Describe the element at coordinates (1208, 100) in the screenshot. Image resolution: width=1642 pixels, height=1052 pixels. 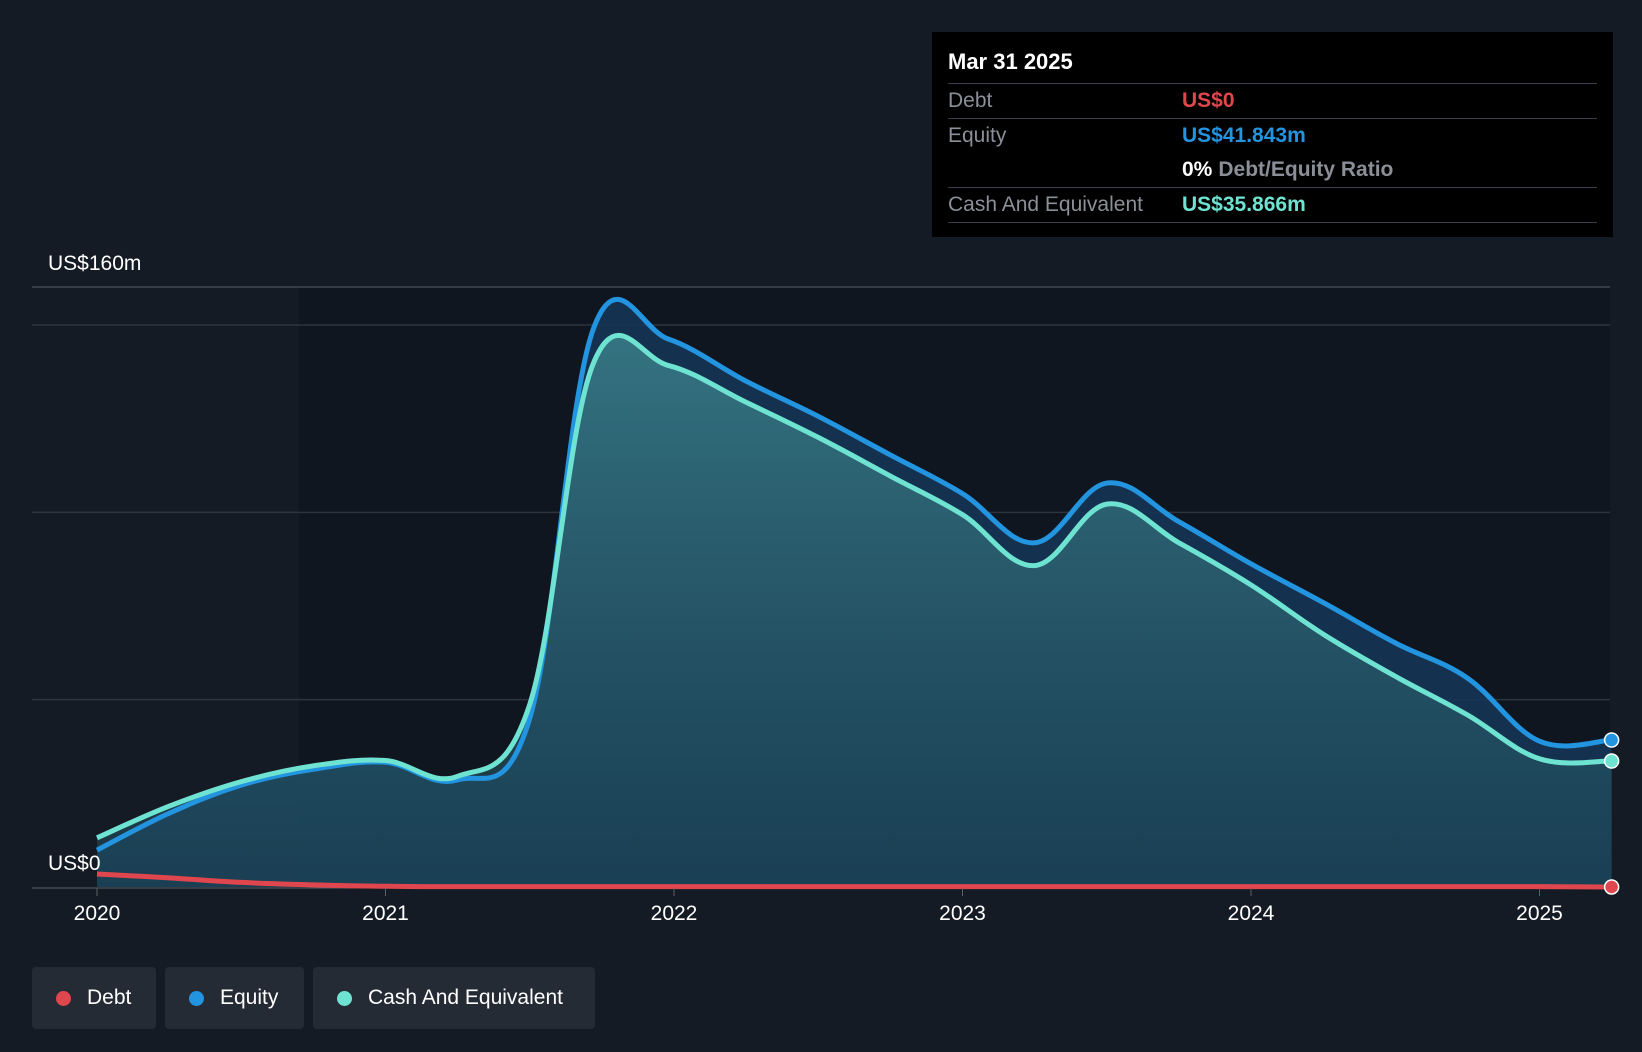
I see `tooltip-debt-value: US$0` at that location.